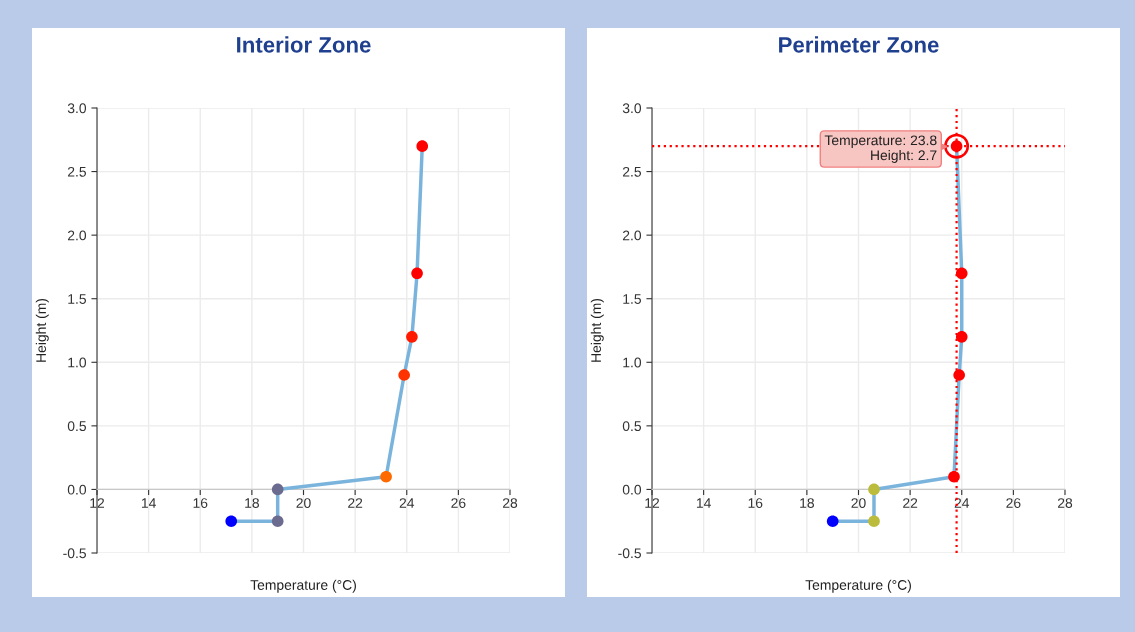  What do you see at coordinates (880, 149) in the screenshot?
I see `annotation: Temperature: 23.8 Height: 2.7` at bounding box center [880, 149].